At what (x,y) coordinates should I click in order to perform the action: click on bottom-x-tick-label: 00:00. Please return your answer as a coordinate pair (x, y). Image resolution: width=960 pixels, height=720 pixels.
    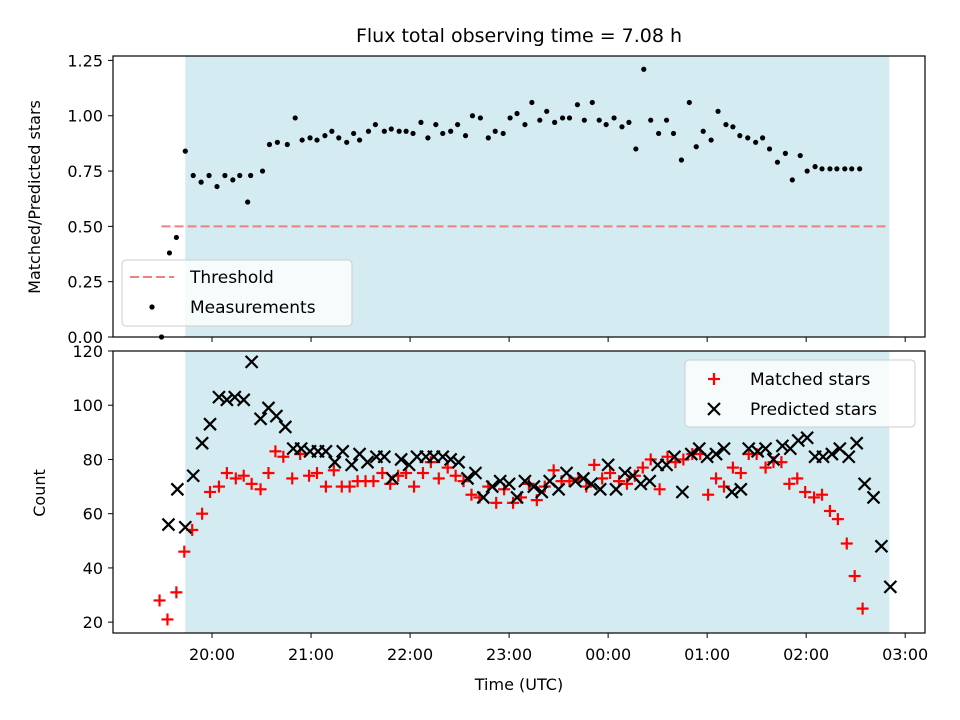
    Looking at the image, I should click on (608, 654).